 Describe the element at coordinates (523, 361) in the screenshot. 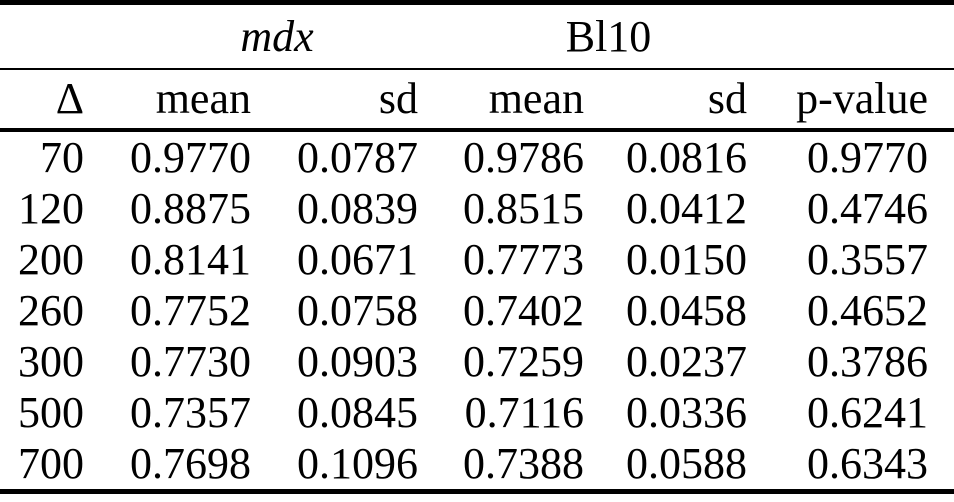

I see `cell-bl10-mean: 0.7259` at that location.